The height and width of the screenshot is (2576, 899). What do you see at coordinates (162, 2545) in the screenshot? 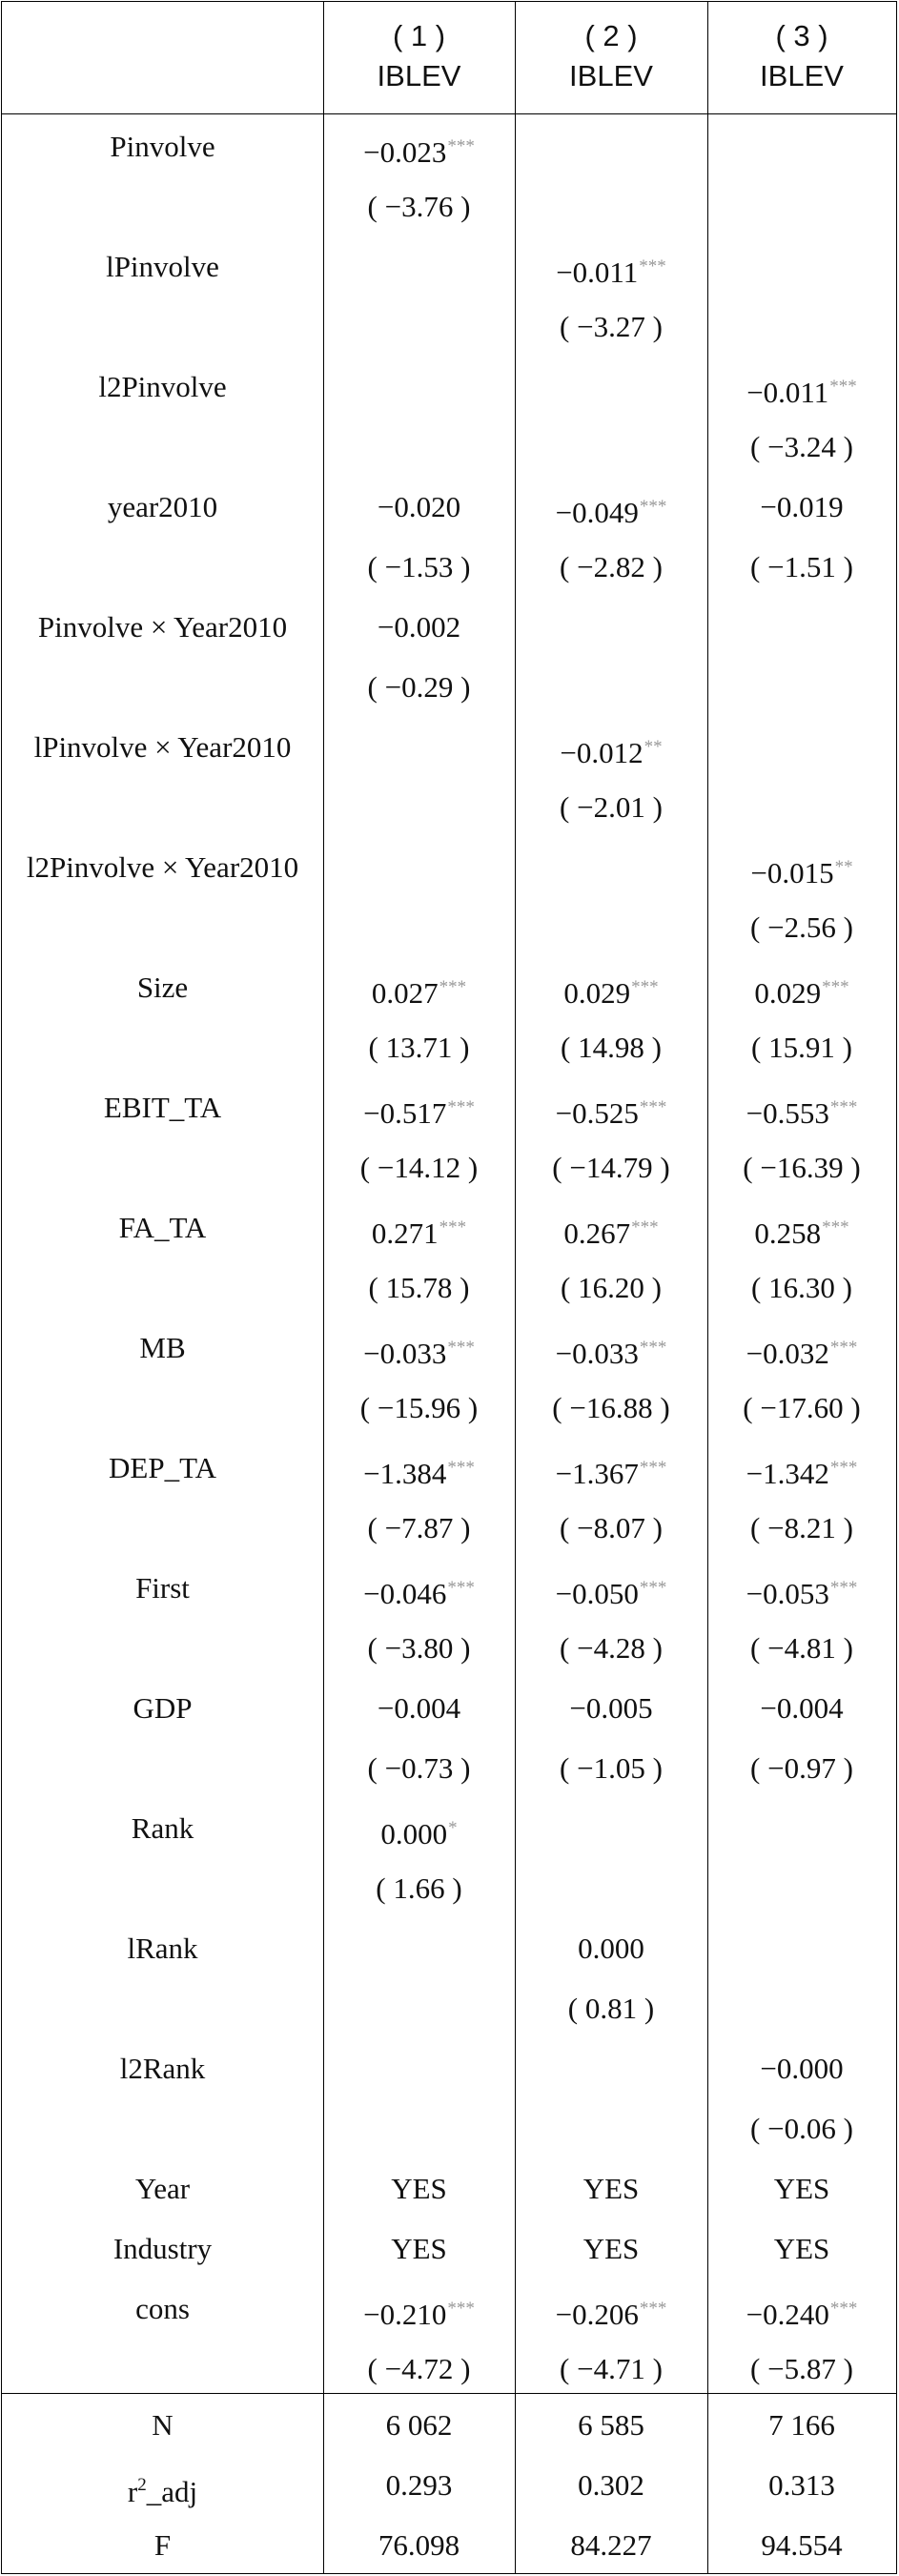
I see `stat-label-text: F` at bounding box center [162, 2545].